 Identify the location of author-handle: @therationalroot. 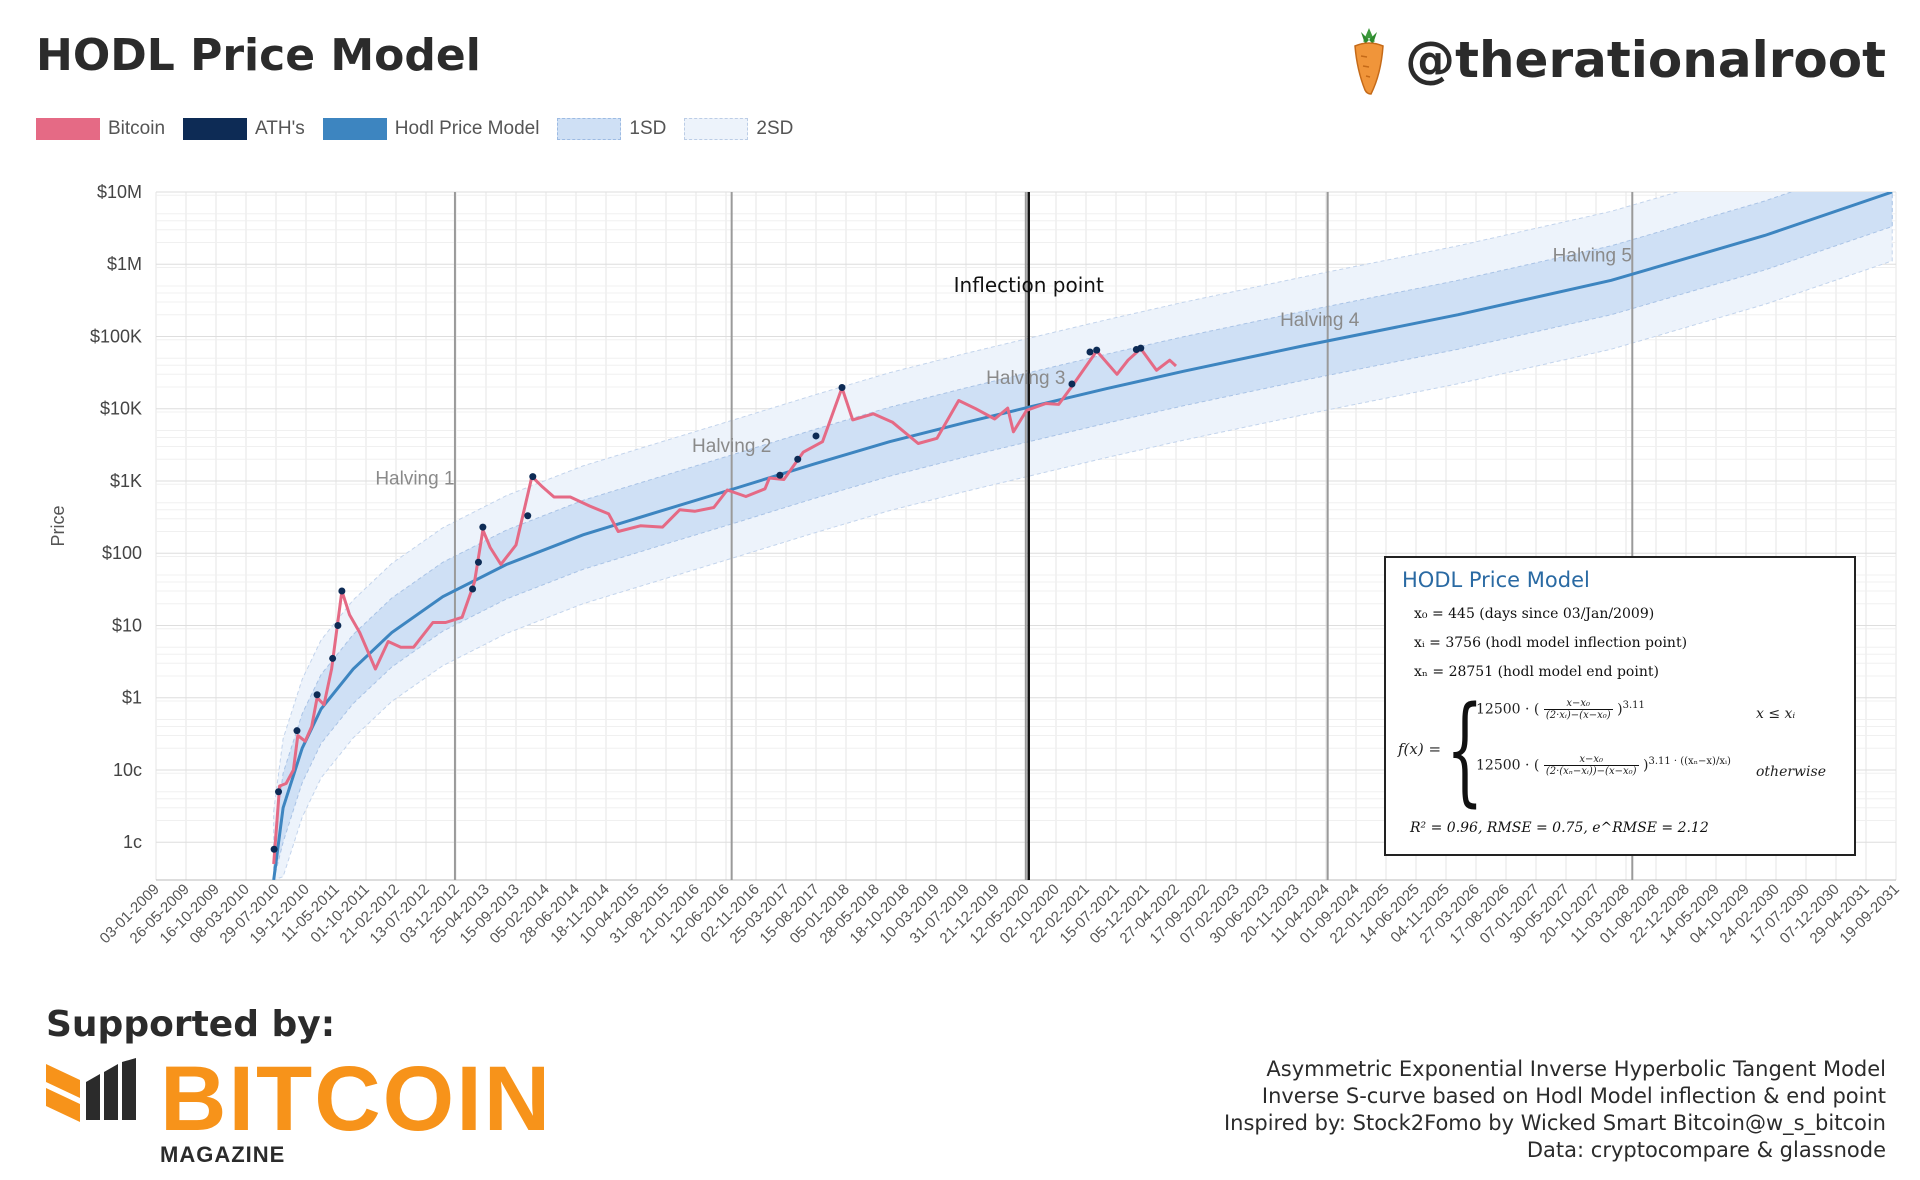
(1616, 60).